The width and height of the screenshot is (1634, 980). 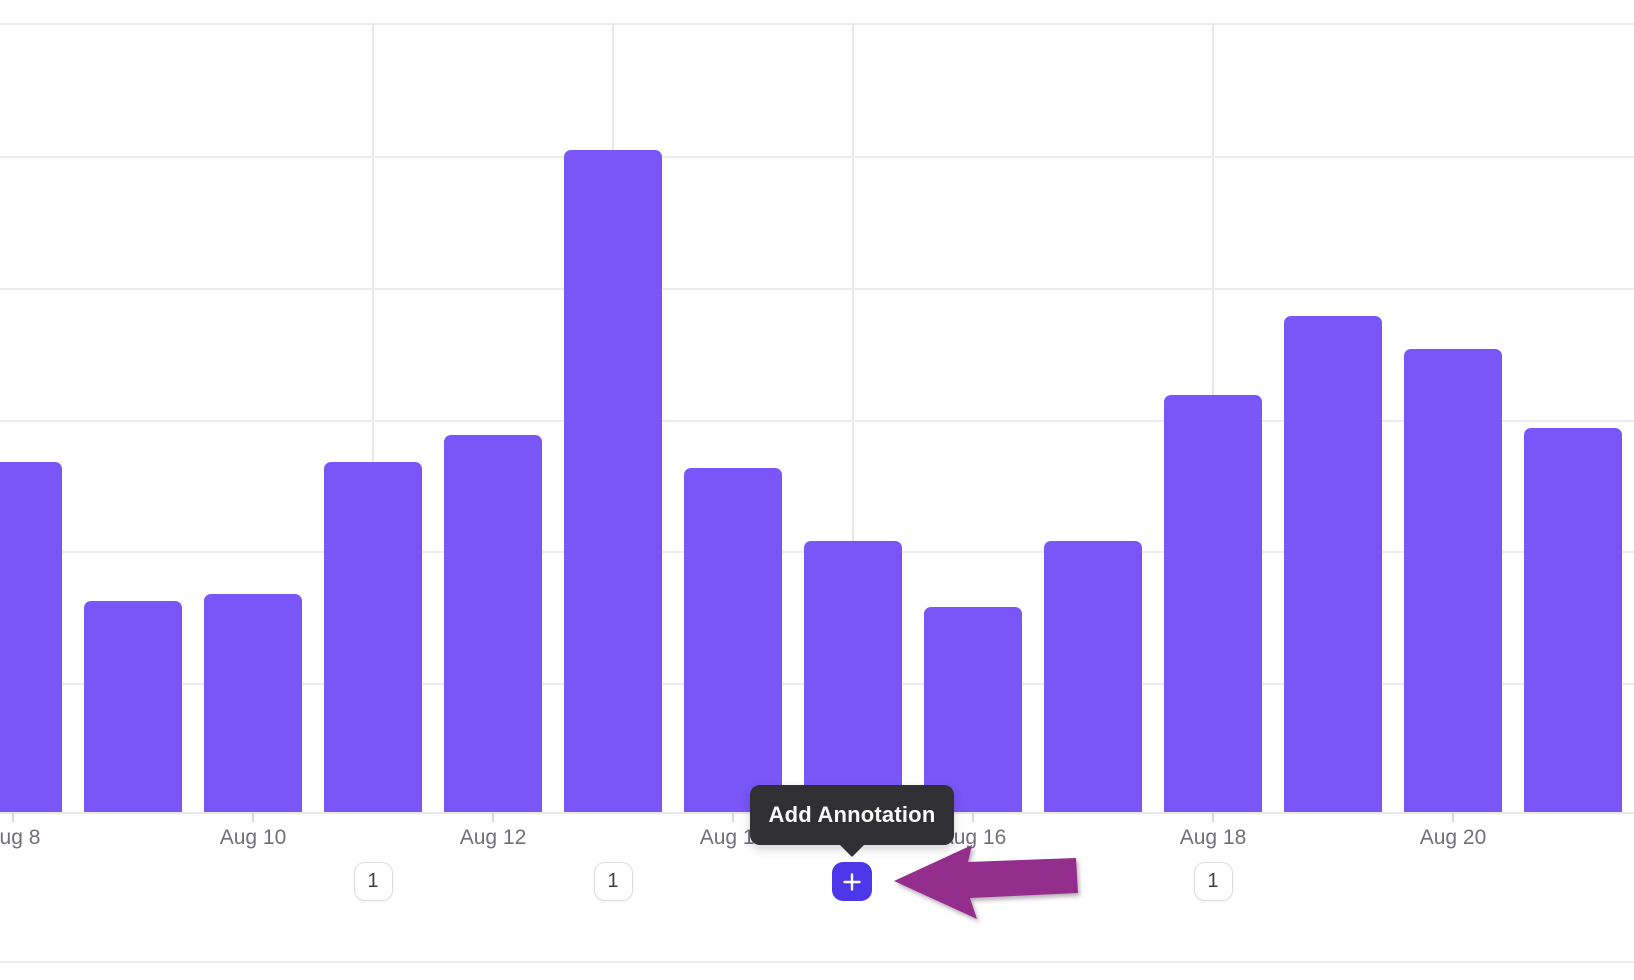 I want to click on annotation-badge-aug-18: 1, so click(x=1213, y=881).